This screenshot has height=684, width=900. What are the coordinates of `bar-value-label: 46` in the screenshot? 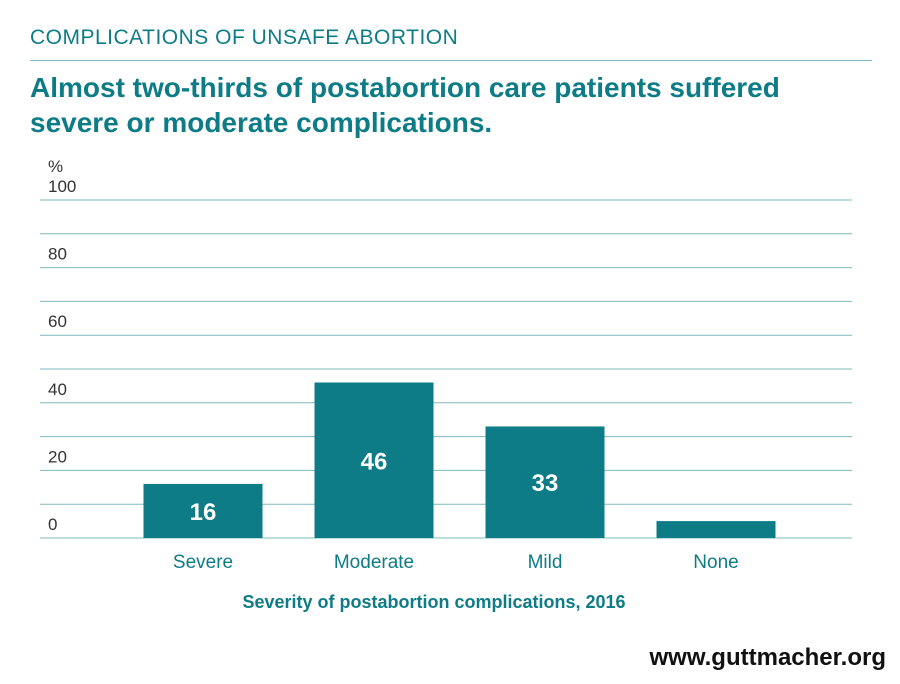 It's located at (374, 461).